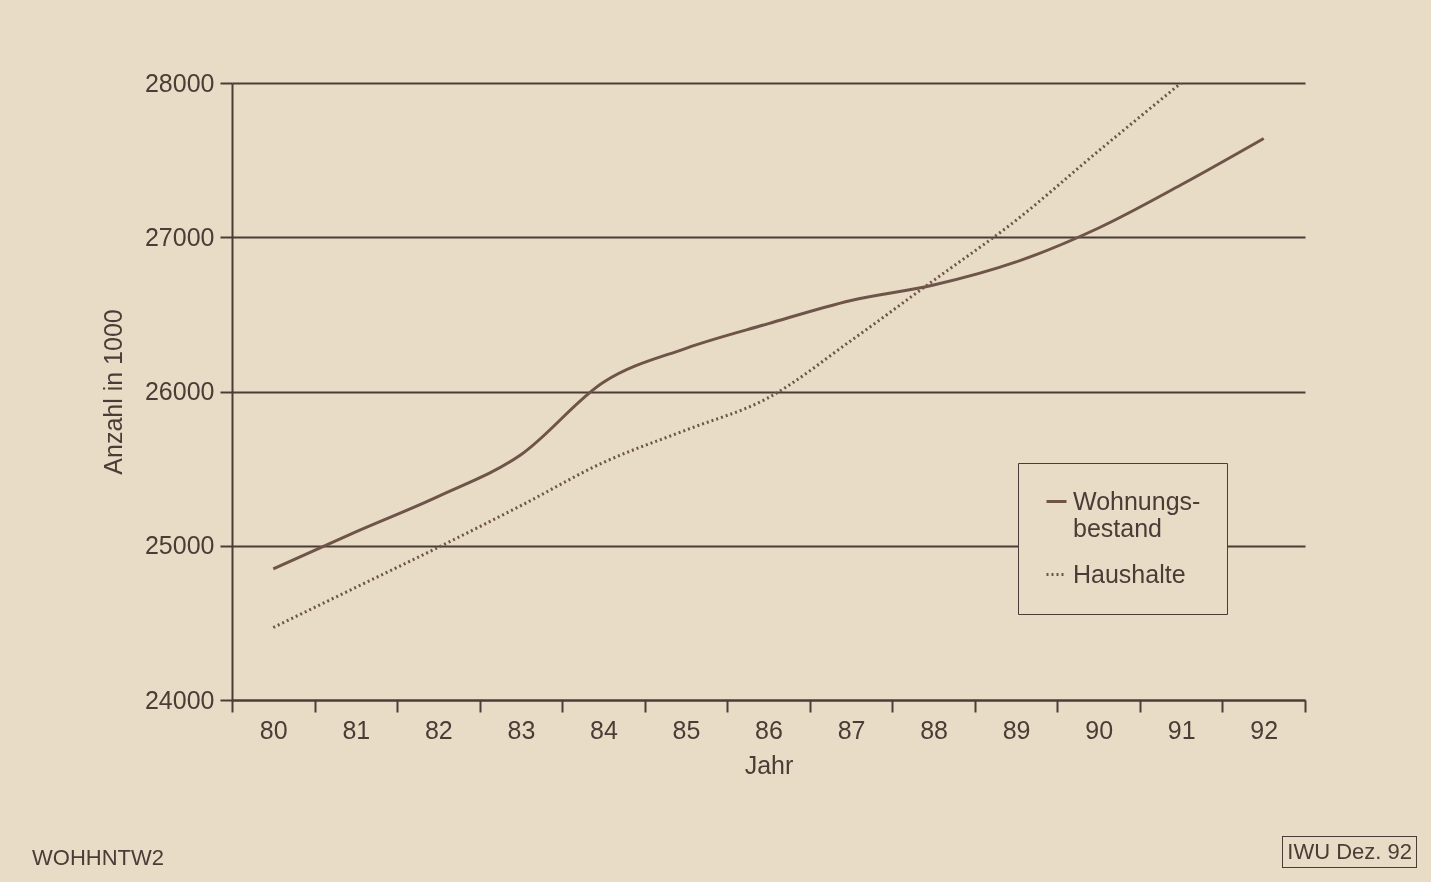 The height and width of the screenshot is (882, 1431). Describe the element at coordinates (1181, 729) in the screenshot. I see `x-tick-label: 91` at that location.